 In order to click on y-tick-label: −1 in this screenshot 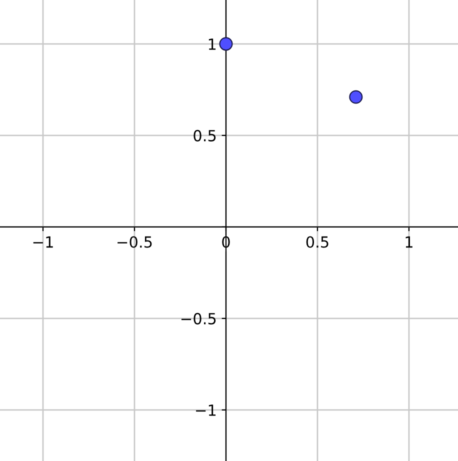, I will do `click(206, 410)`.